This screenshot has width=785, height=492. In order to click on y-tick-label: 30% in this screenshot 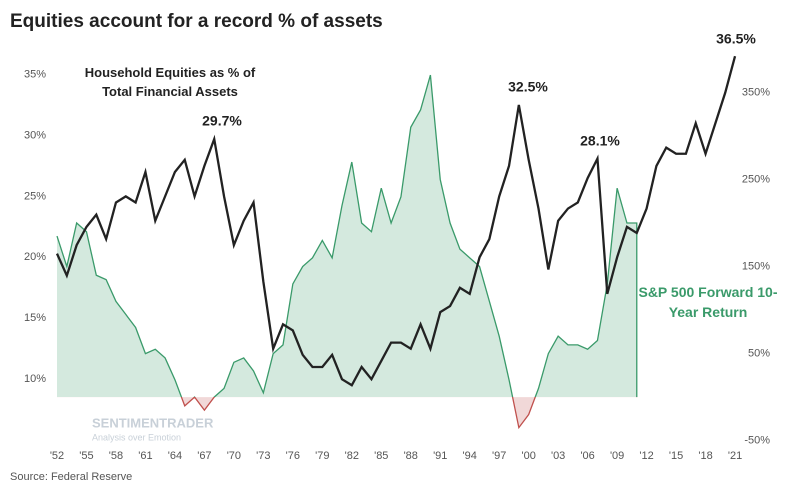, I will do `click(35, 135)`.